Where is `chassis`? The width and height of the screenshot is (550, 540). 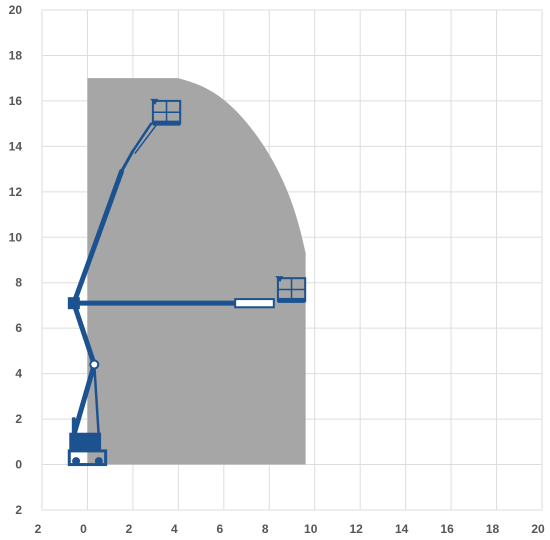 chassis is located at coordinates (85, 441).